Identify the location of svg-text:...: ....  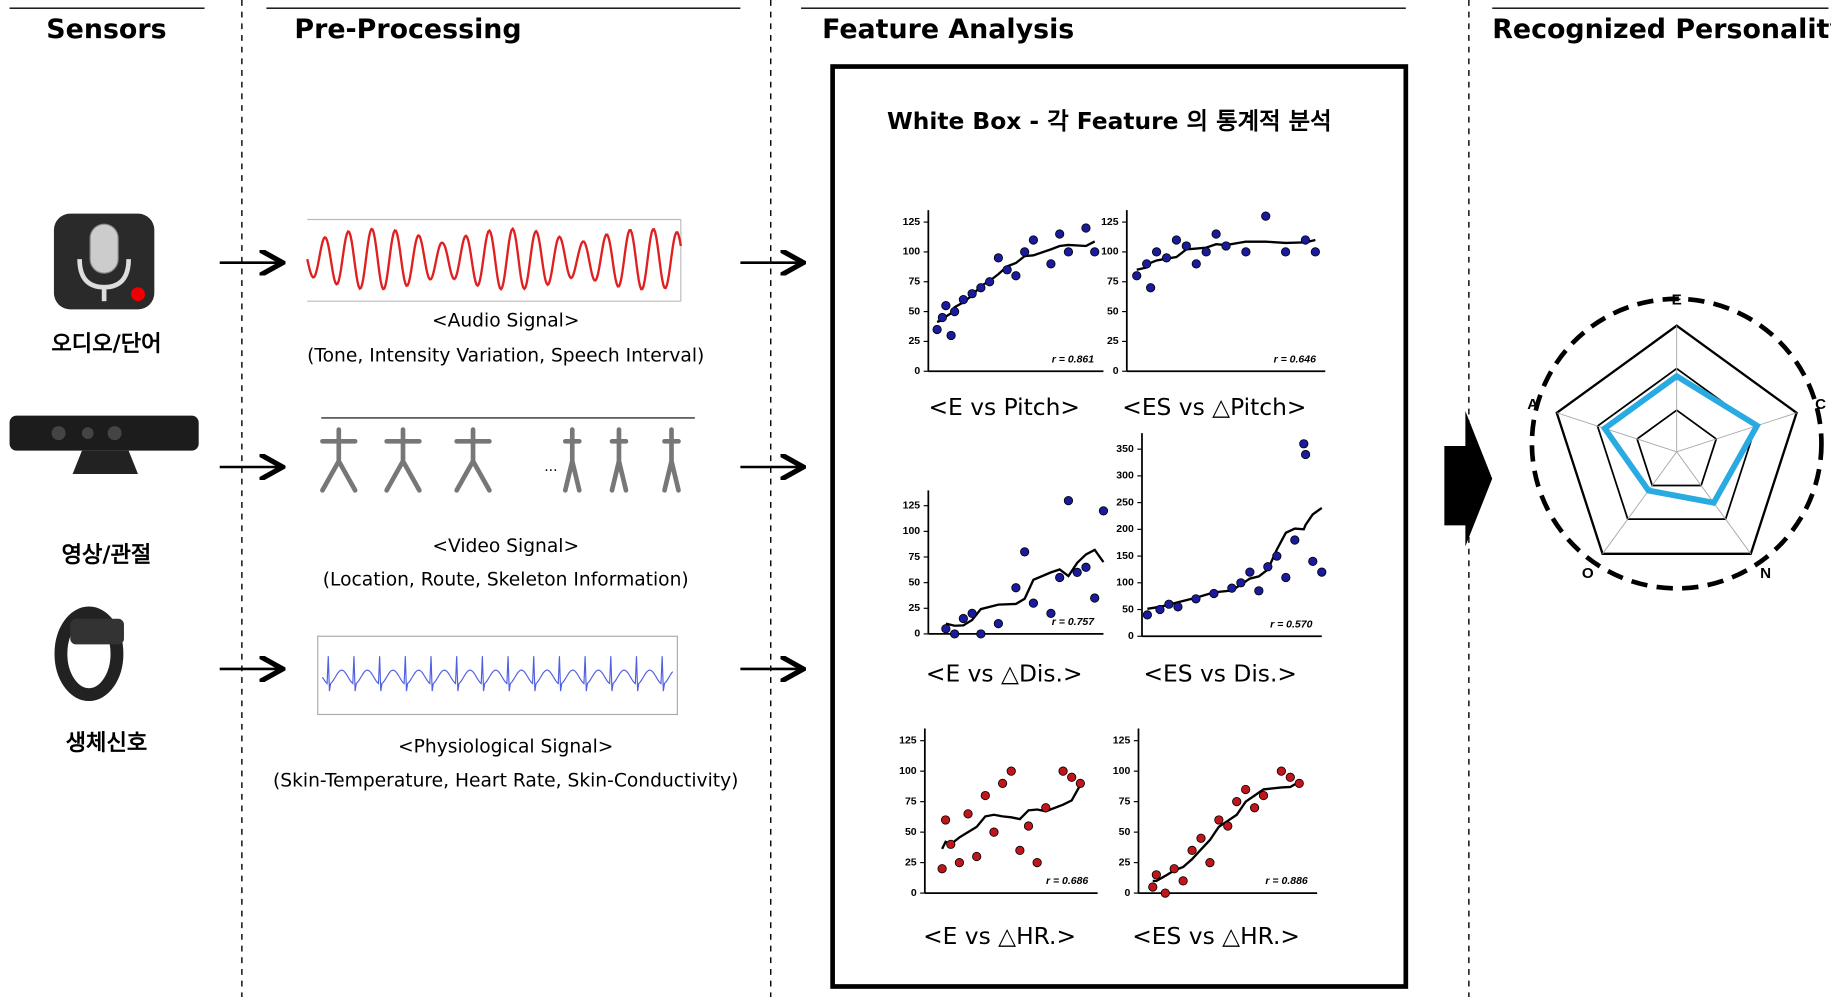
(550, 467).